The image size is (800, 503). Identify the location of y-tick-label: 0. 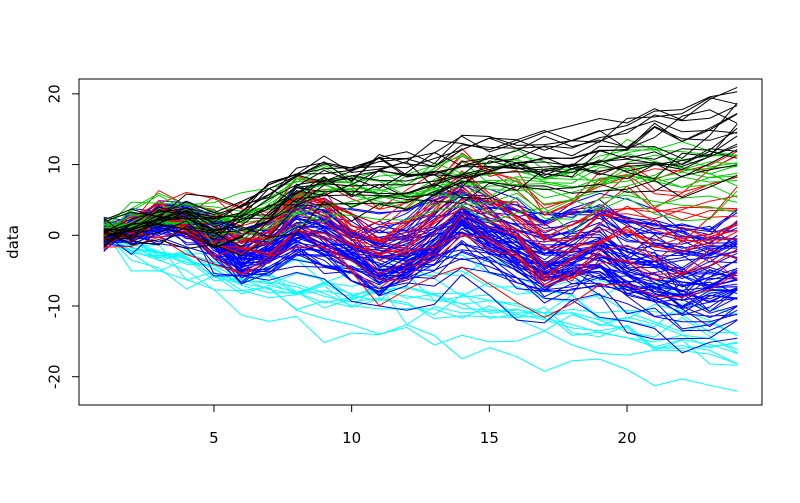
(54, 236).